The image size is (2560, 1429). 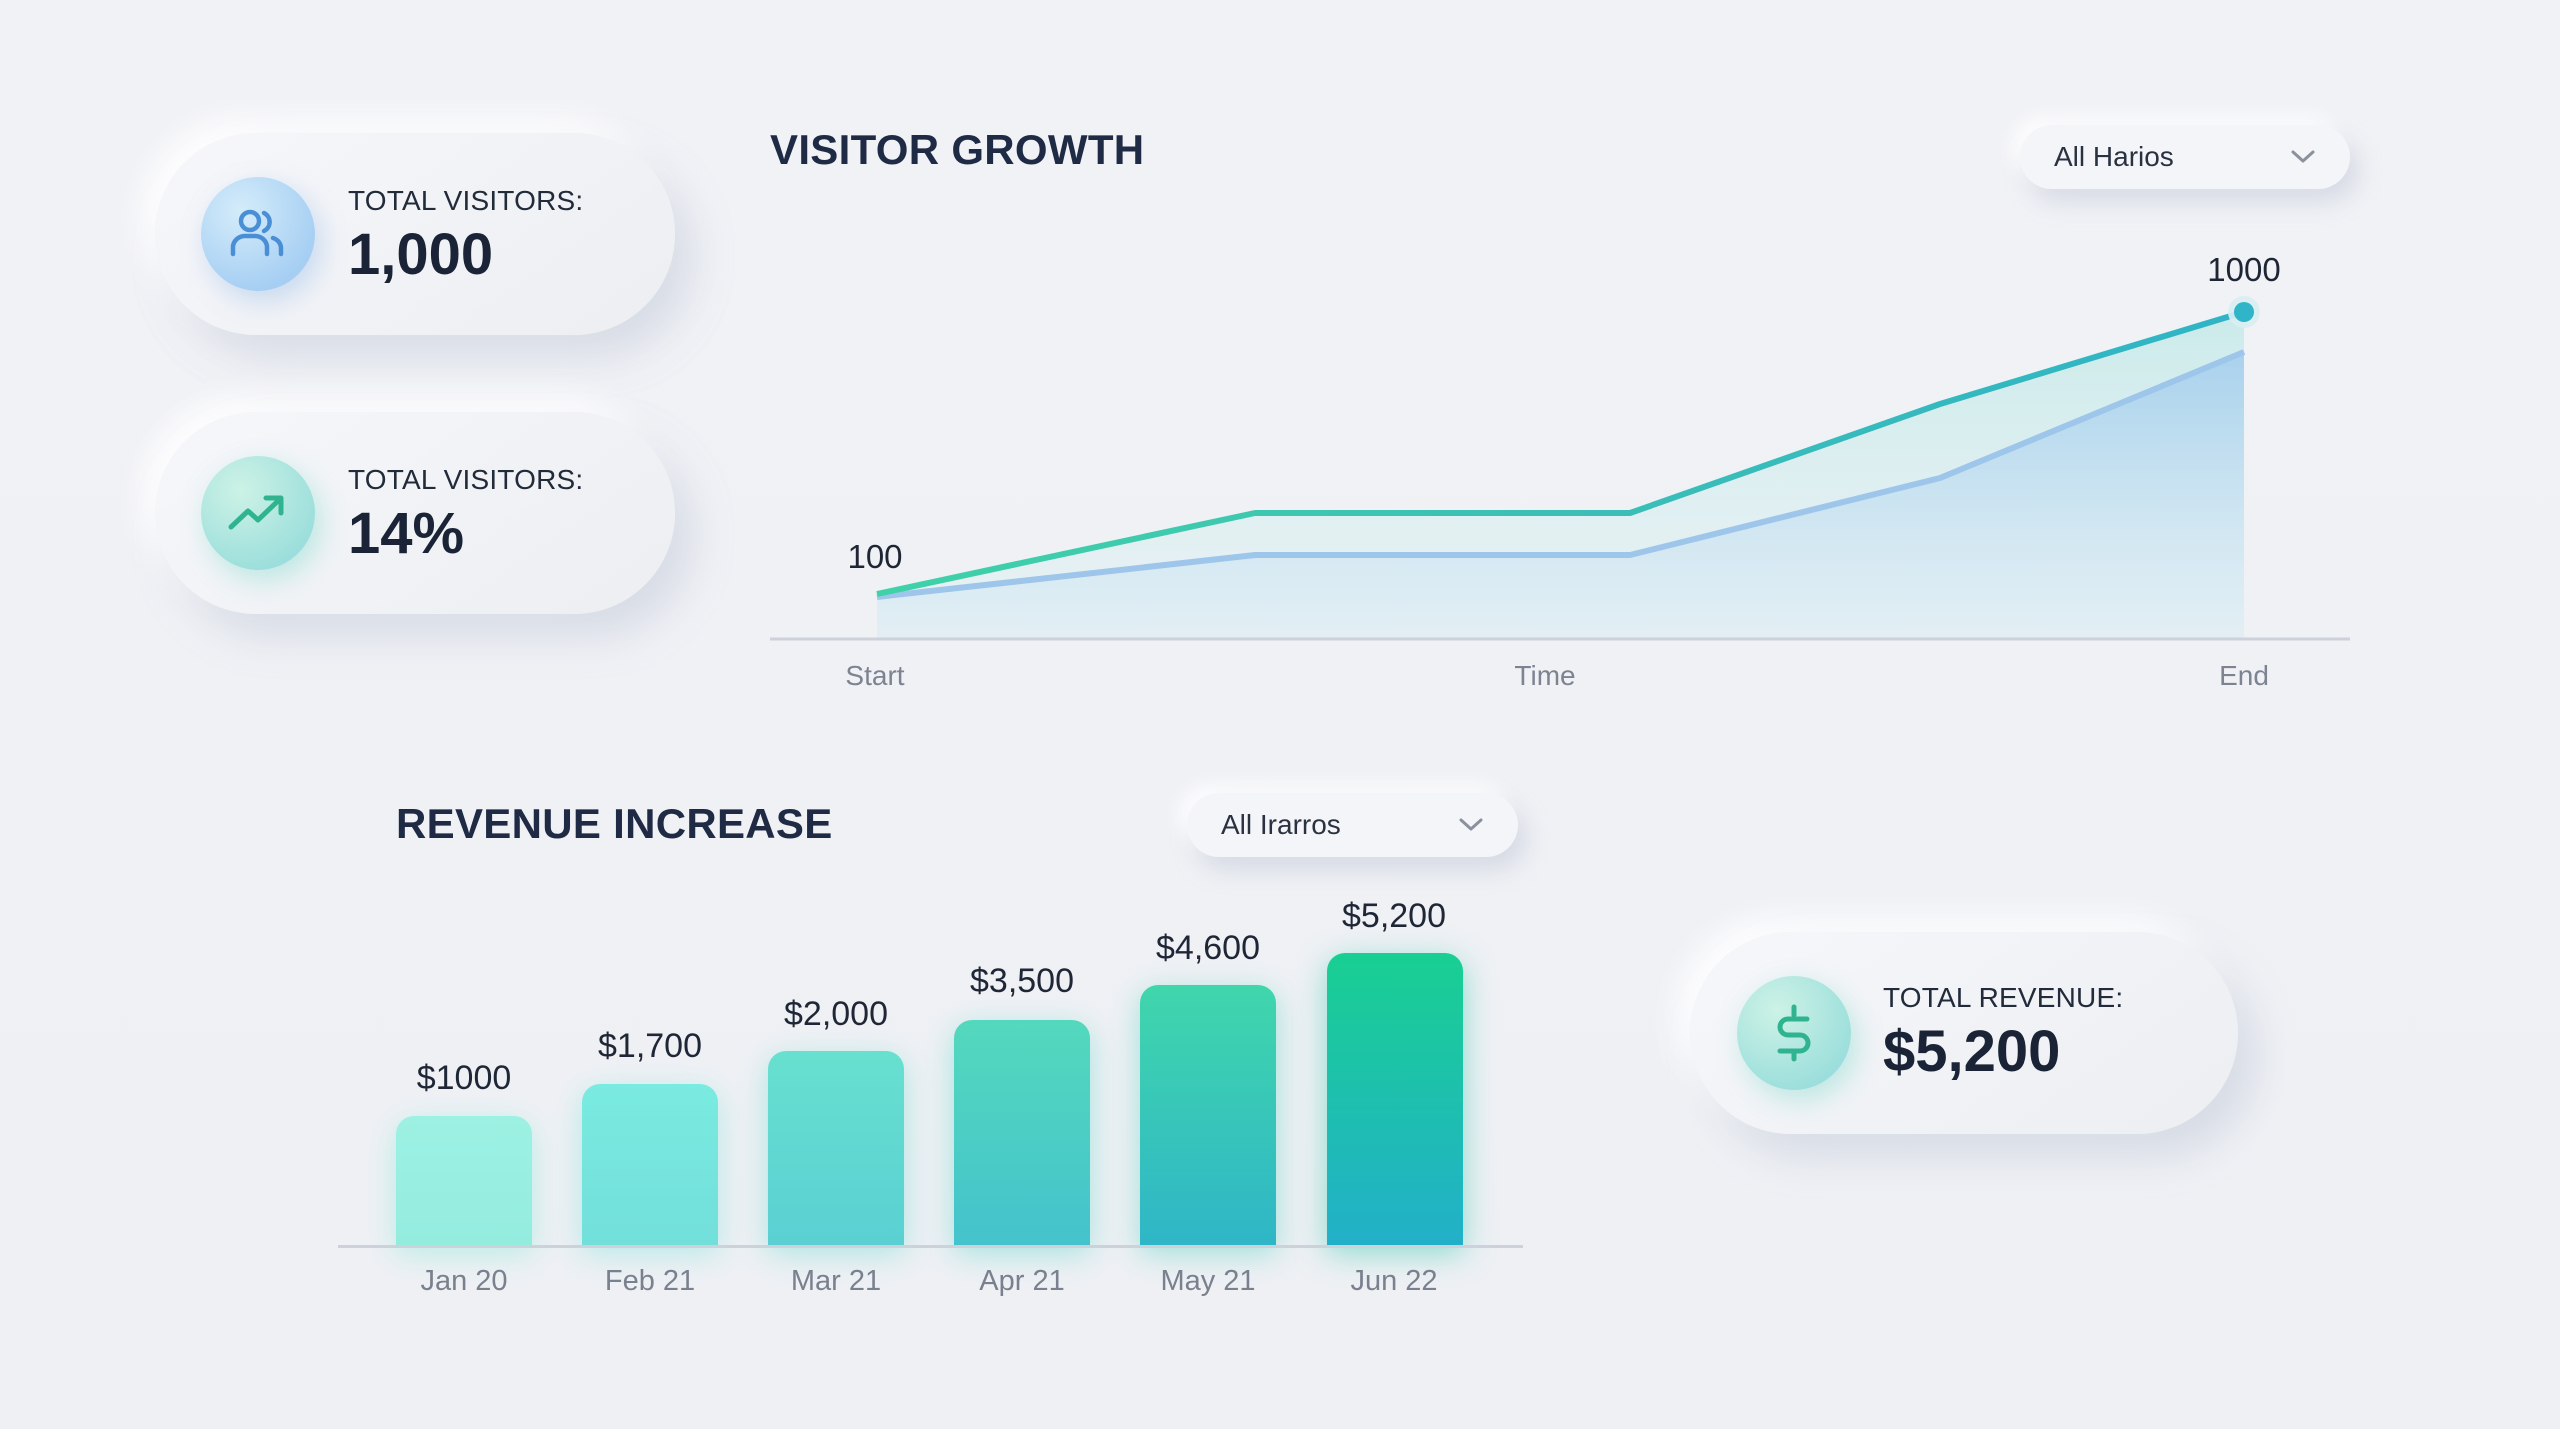 What do you see at coordinates (2114, 156) in the screenshot?
I see `visitor-filter-selected: All Harios` at bounding box center [2114, 156].